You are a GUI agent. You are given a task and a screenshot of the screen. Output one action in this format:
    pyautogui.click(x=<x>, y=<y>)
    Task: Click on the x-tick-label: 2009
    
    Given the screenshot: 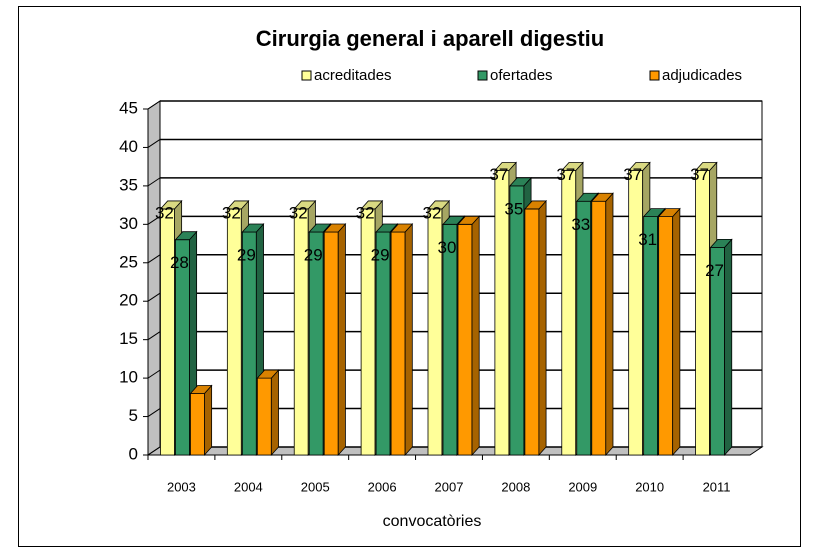 What is the action you would take?
    pyautogui.click(x=582, y=486)
    